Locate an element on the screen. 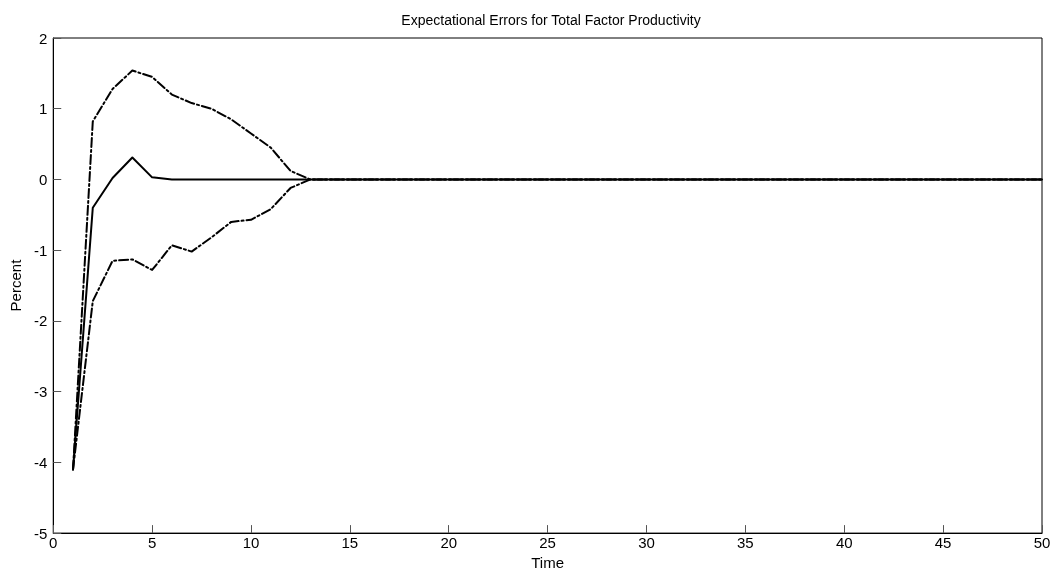 The width and height of the screenshot is (1055, 575). x-tick-label: 20 is located at coordinates (449, 543).